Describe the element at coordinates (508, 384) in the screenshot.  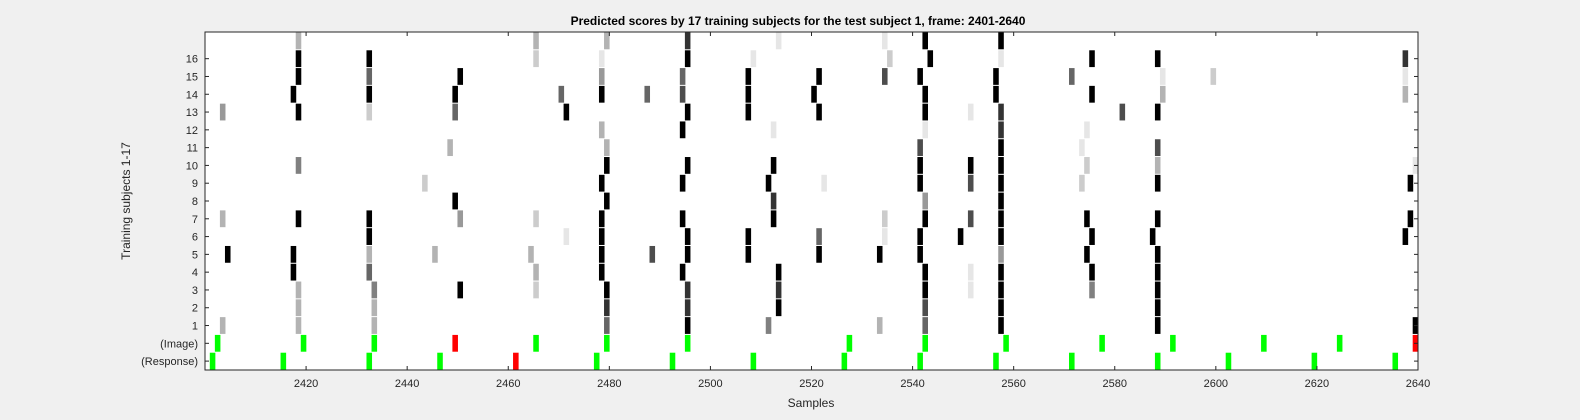
I see `x-tick-label: 2460` at that location.